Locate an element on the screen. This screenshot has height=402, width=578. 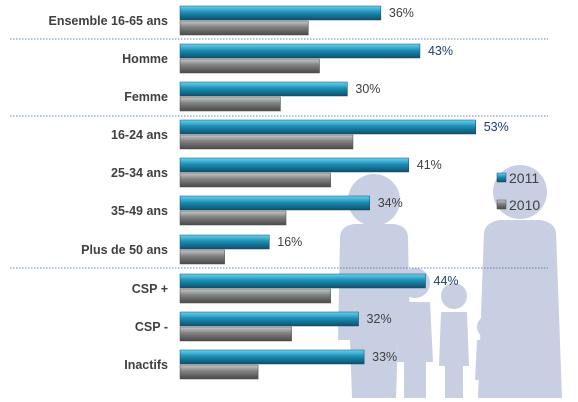
data-label: 43% is located at coordinates (440, 51).